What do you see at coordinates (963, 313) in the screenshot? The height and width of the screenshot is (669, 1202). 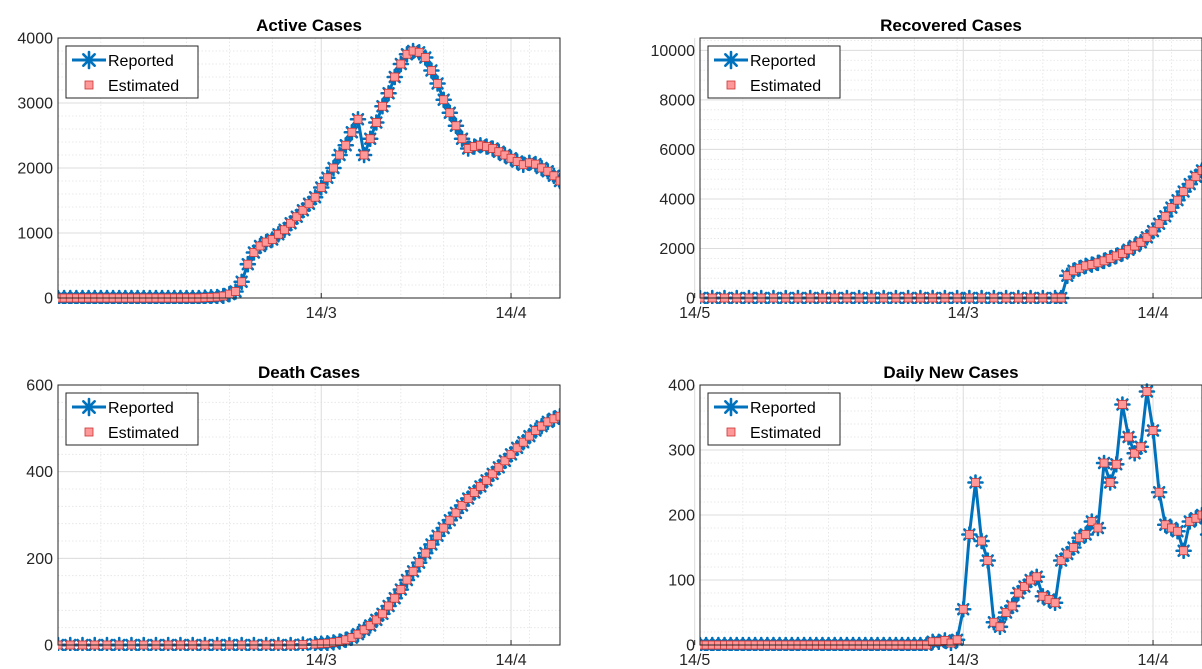 I see `x-tick-label: 14/3` at bounding box center [963, 313].